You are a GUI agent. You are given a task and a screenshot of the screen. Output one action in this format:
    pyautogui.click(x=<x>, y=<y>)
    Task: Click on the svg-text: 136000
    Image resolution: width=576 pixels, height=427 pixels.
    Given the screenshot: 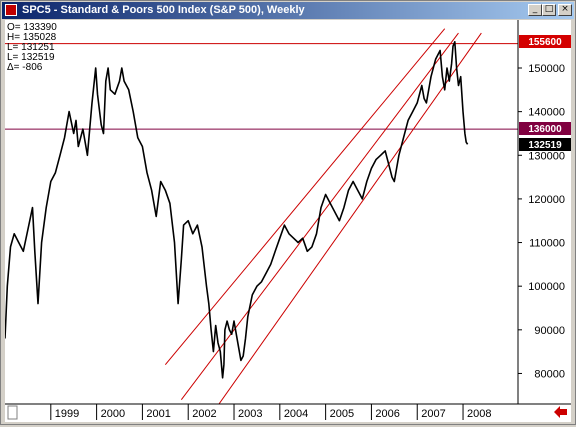 What is the action you would take?
    pyautogui.click(x=545, y=129)
    